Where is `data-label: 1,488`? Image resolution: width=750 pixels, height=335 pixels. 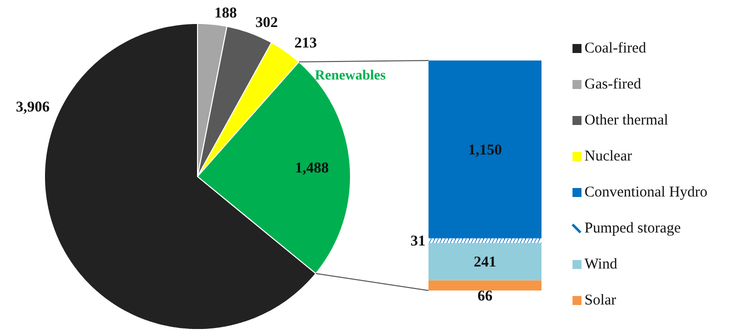 data-label: 1,488 is located at coordinates (312, 168).